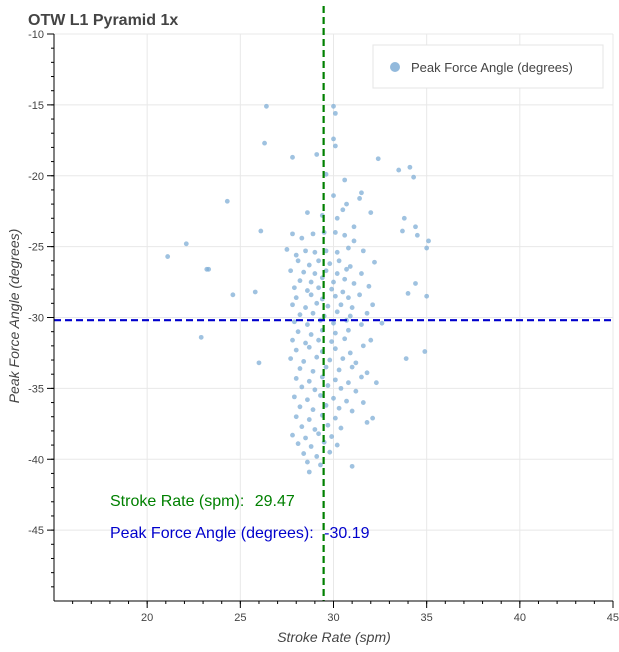 Image resolution: width=619 pixels, height=652 pixels. I want to click on x-tick-label: 20, so click(147, 618).